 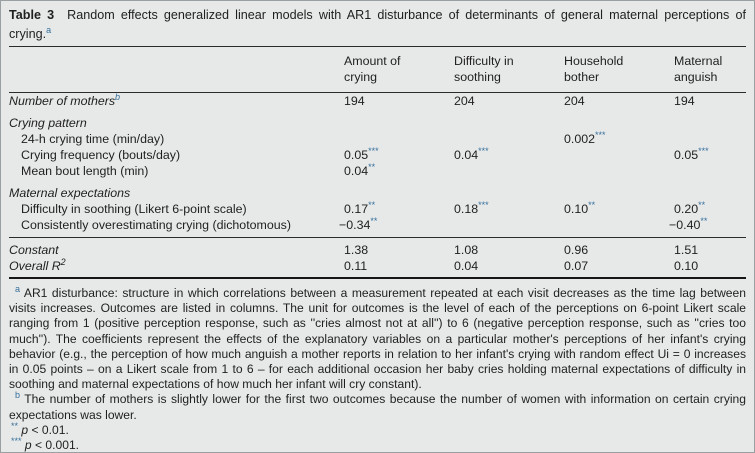 I want to click on row-label: Number of mothersb, so click(x=176, y=100).